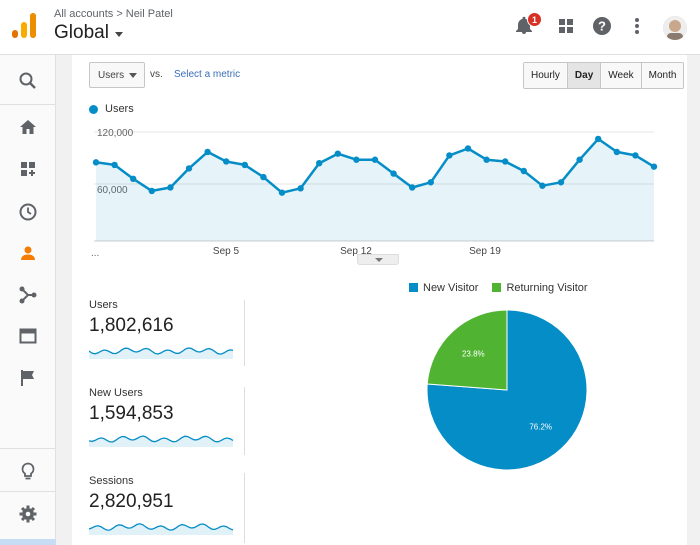  What do you see at coordinates (131, 501) in the screenshot?
I see `stat-value: 2,820,951` at bounding box center [131, 501].